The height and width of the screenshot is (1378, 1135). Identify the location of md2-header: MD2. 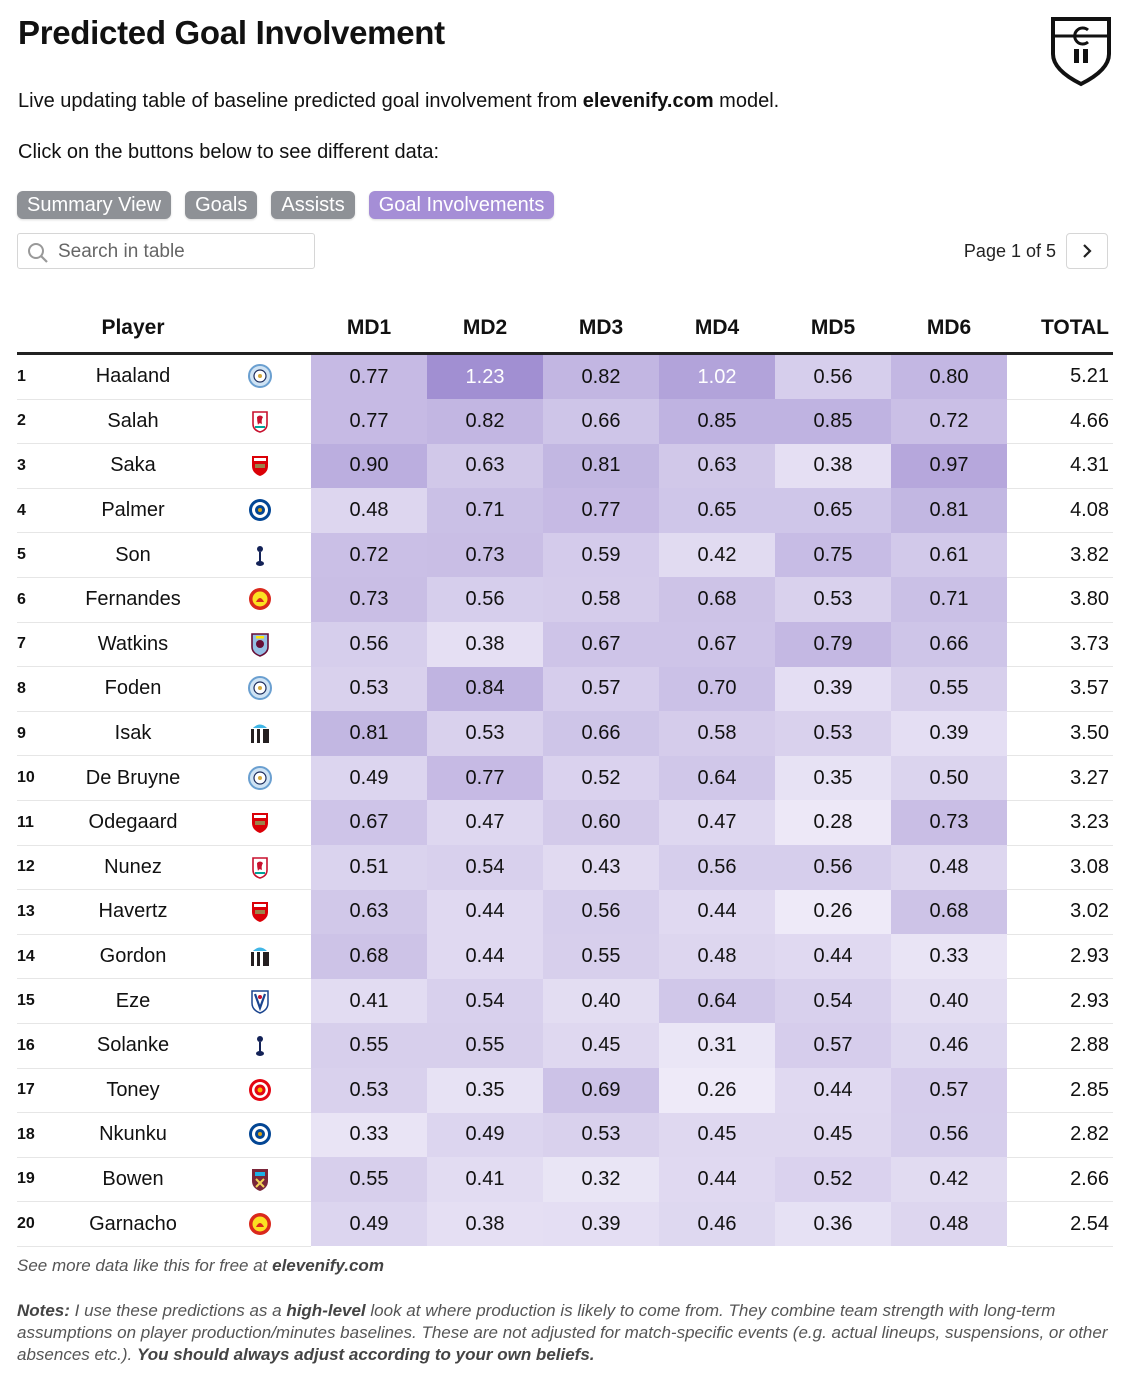
(485, 329).